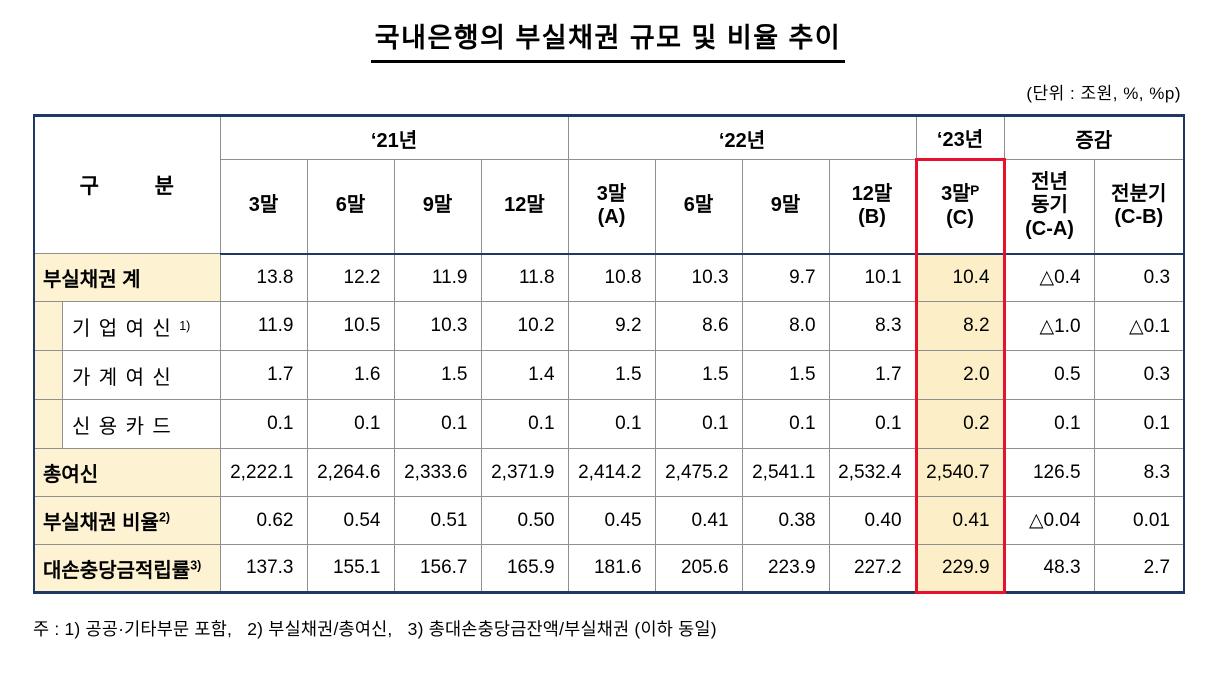  Describe the element at coordinates (872, 375) in the screenshot. I see `data-cell: 1.7` at that location.